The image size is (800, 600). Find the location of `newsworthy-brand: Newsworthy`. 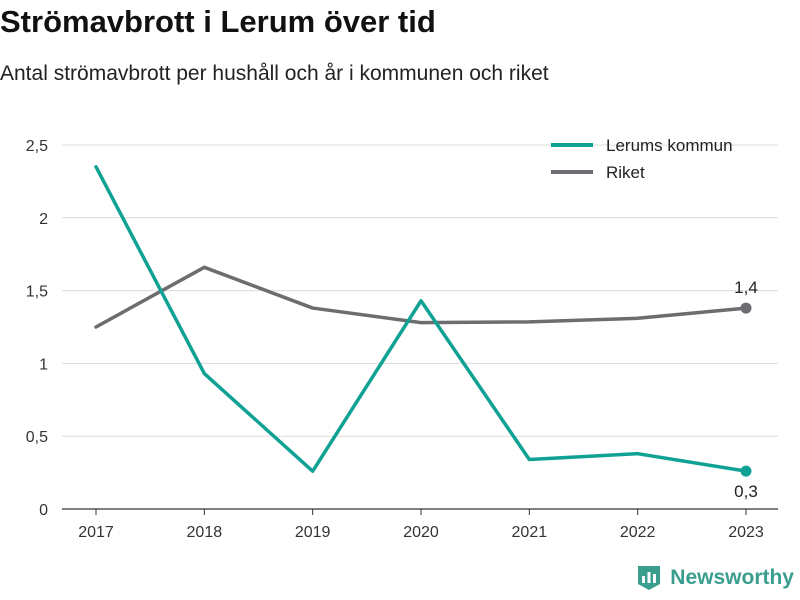

newsworthy-brand: Newsworthy is located at coordinates (715, 578).